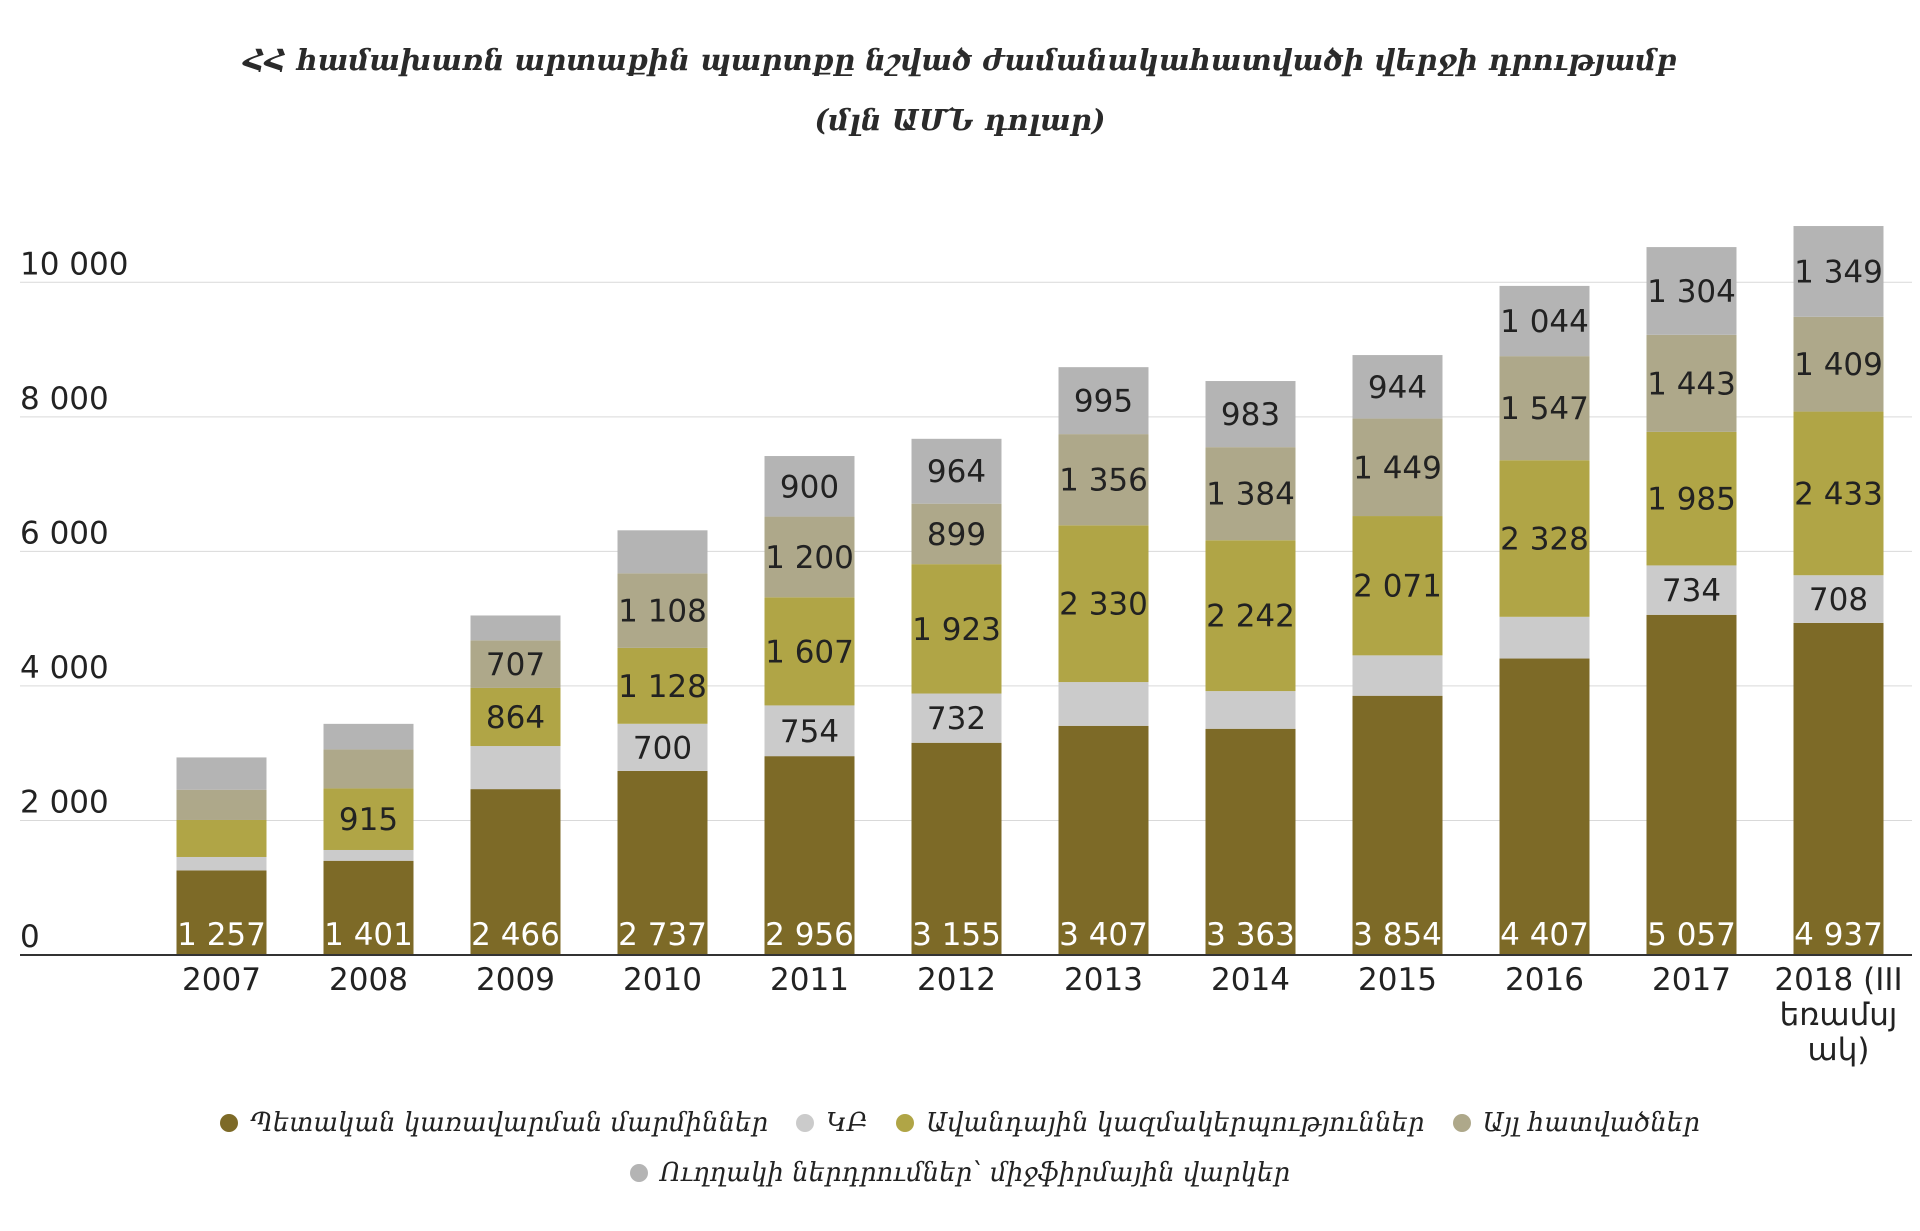 The height and width of the screenshot is (1231, 1920). What do you see at coordinates (1103, 980) in the screenshot?
I see `x-tick-label: 2013` at bounding box center [1103, 980].